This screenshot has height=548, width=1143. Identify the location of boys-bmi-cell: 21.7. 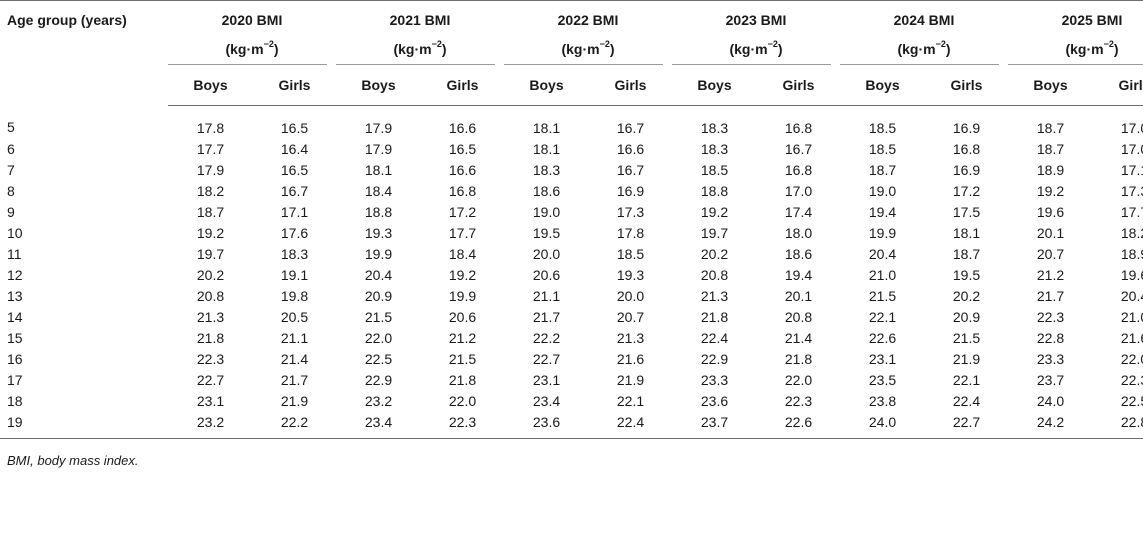
(546, 316).